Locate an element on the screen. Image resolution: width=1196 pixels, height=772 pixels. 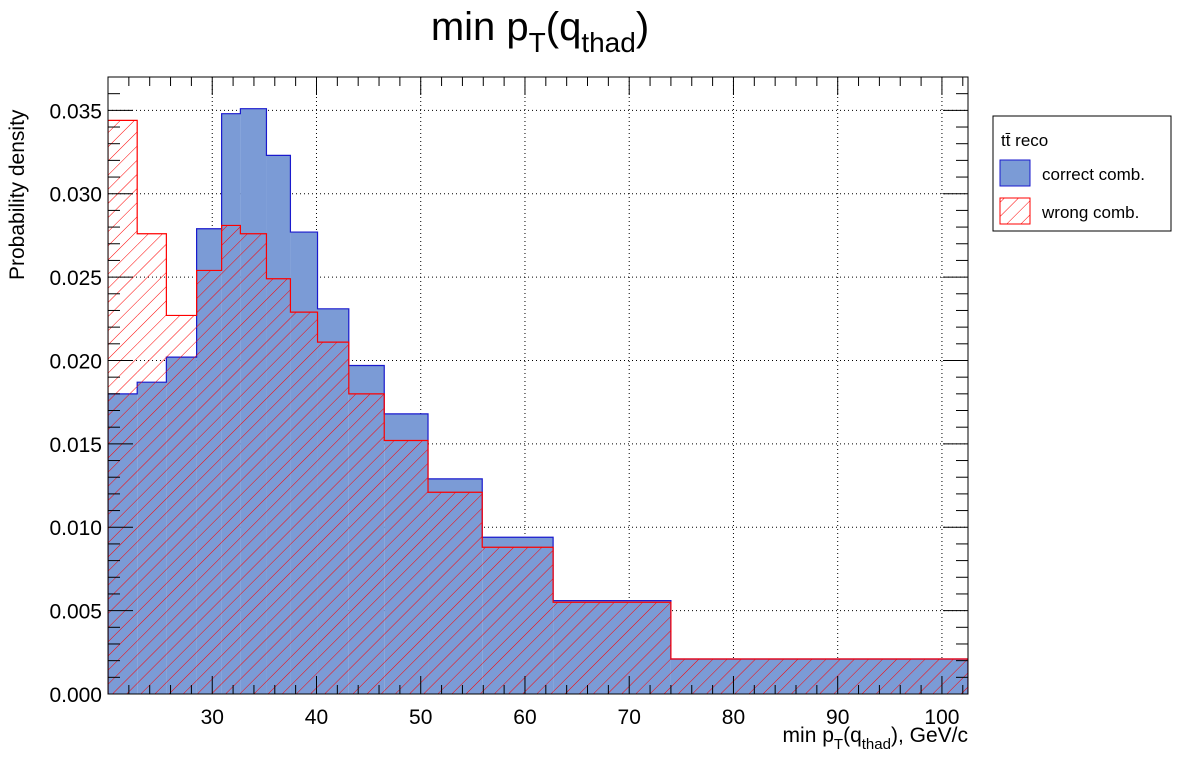
x-axis-title: min pT(qthad), GeV/c is located at coordinates (875, 738).